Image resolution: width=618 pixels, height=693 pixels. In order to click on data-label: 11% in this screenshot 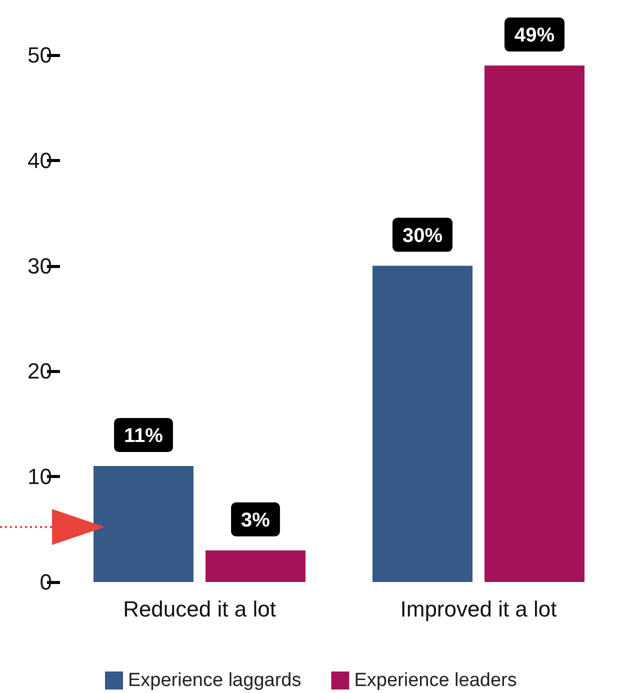, I will do `click(144, 436)`.